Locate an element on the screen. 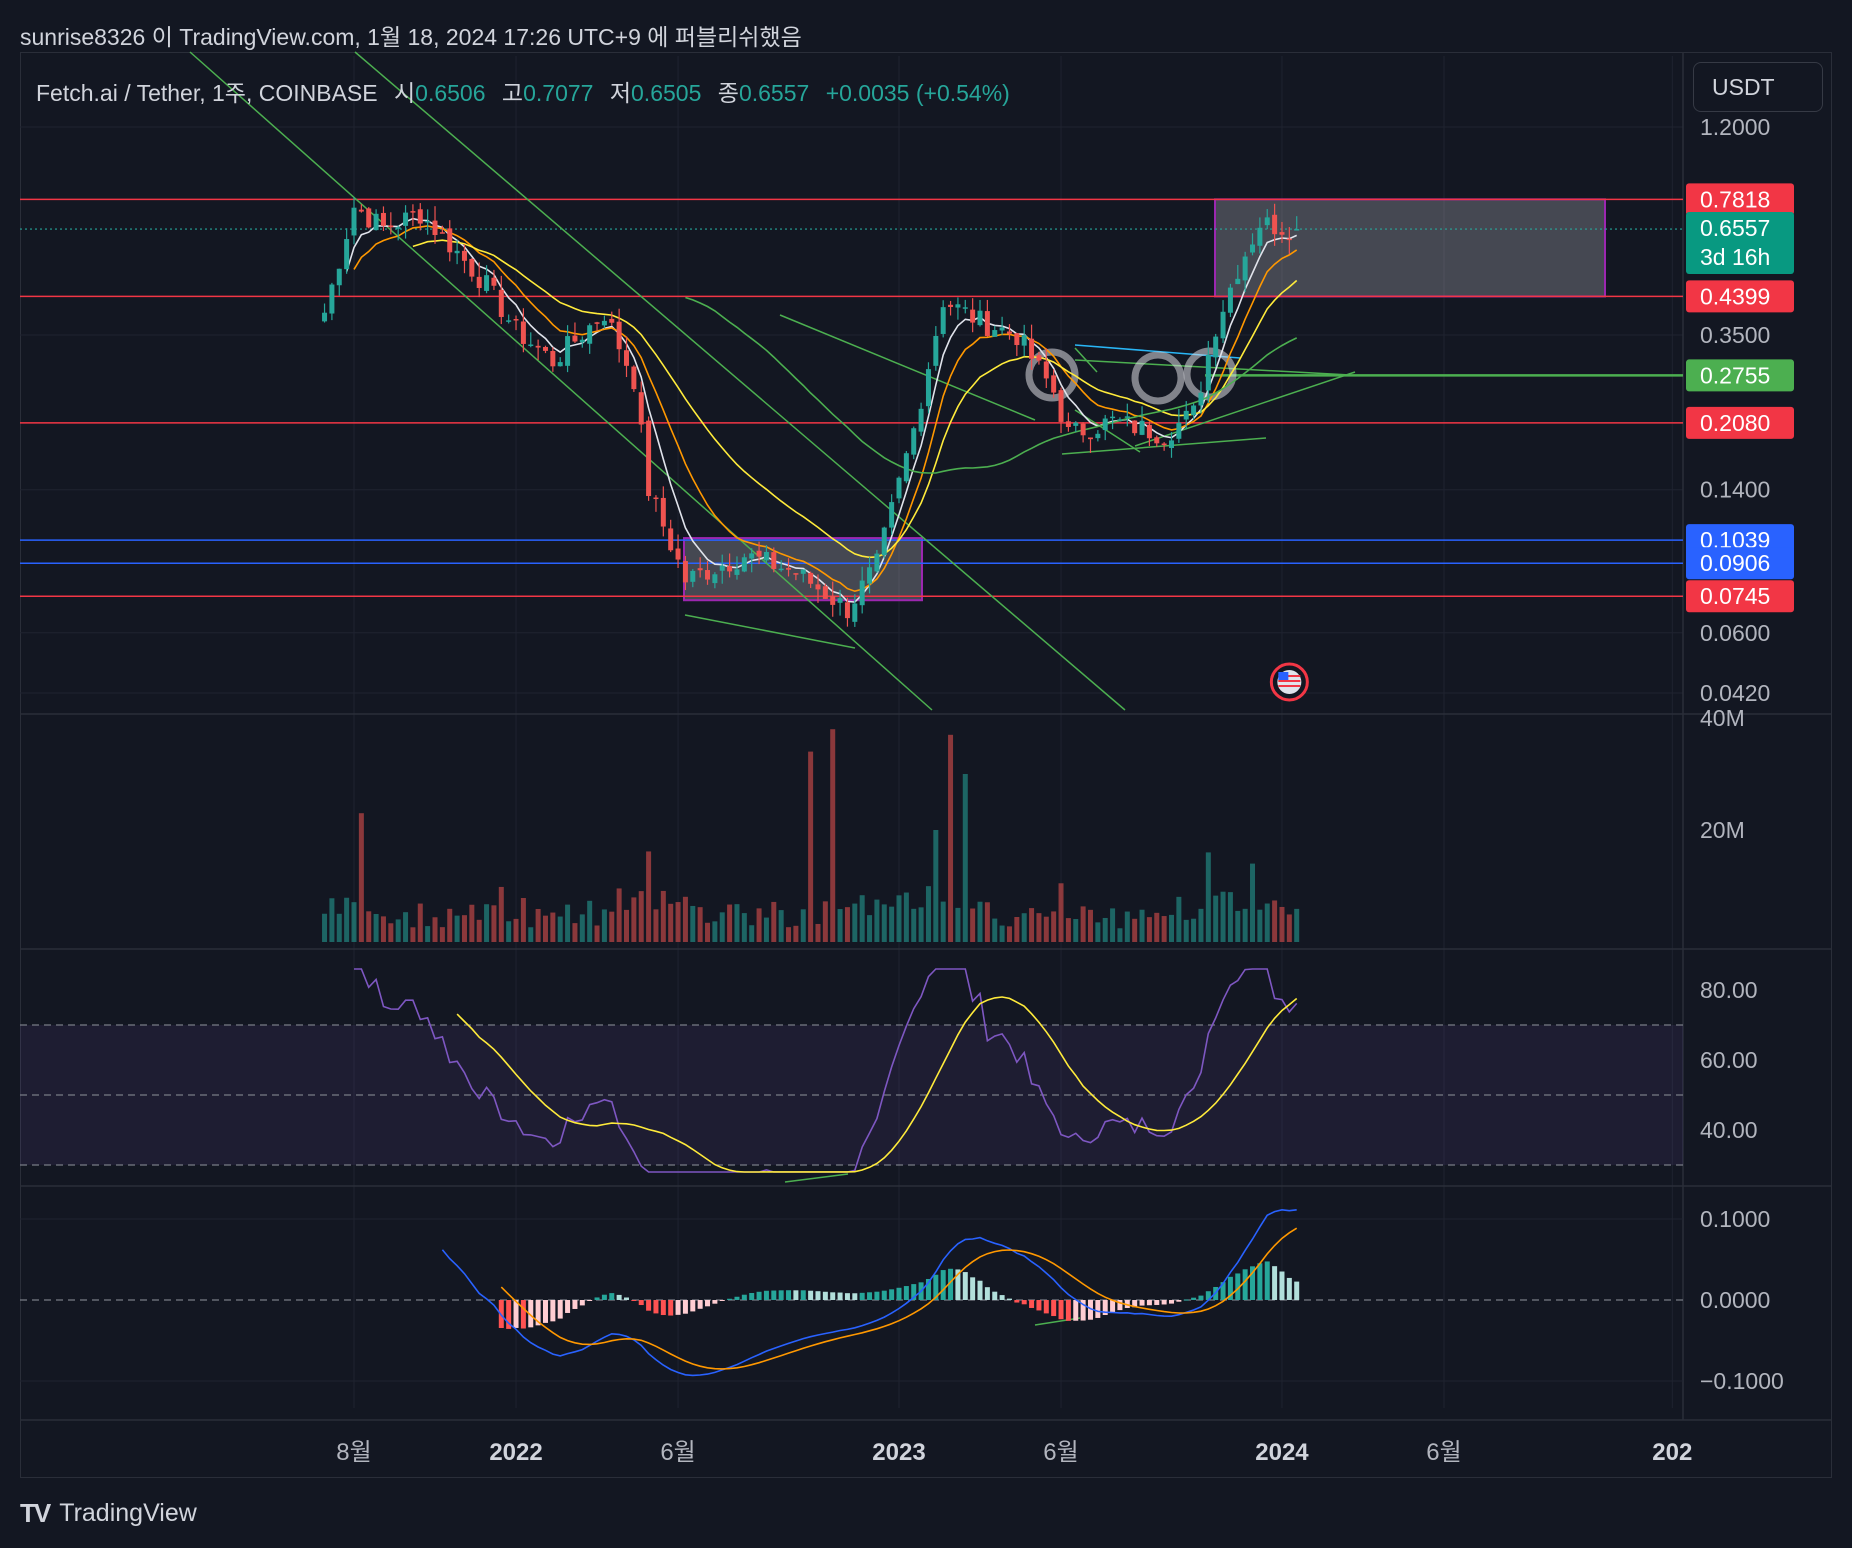 This screenshot has width=1852, height=1548. symbol-name: Fetch.ai / Tether, 1주, COINBASE is located at coordinates (207, 93).